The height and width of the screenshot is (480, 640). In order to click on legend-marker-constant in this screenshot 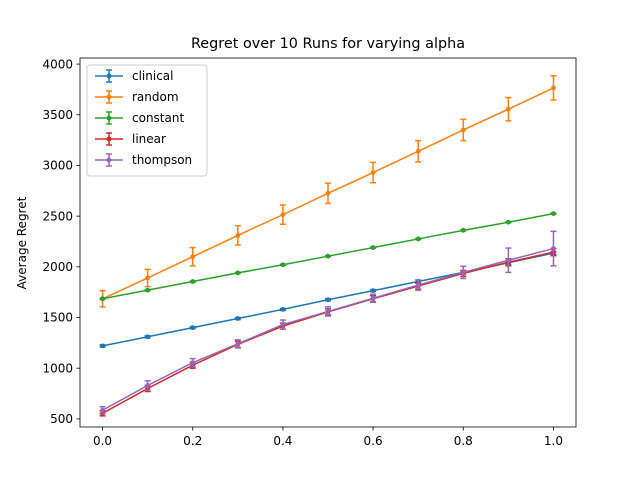, I will do `click(109, 118)`.